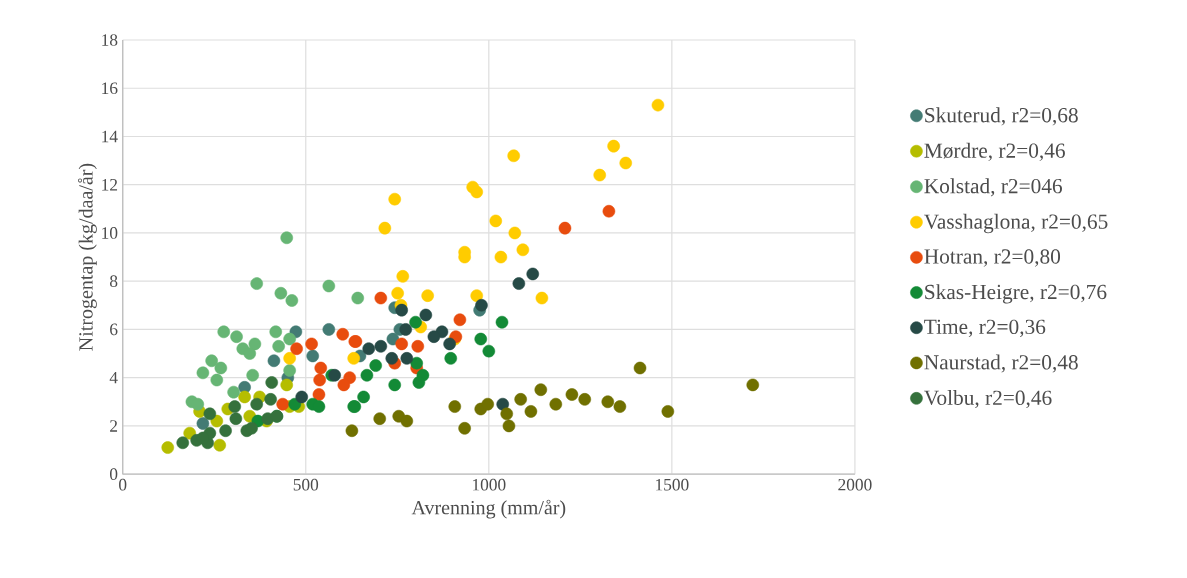 The width and height of the screenshot is (1187, 578). Describe the element at coordinates (87, 257) in the screenshot. I see `y-axis-title: Nitrogentap (kg/daa/år)` at that location.